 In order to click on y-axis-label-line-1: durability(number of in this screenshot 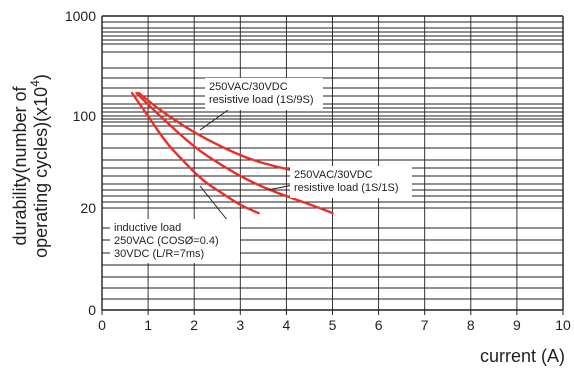, I will do `click(20, 165)`.